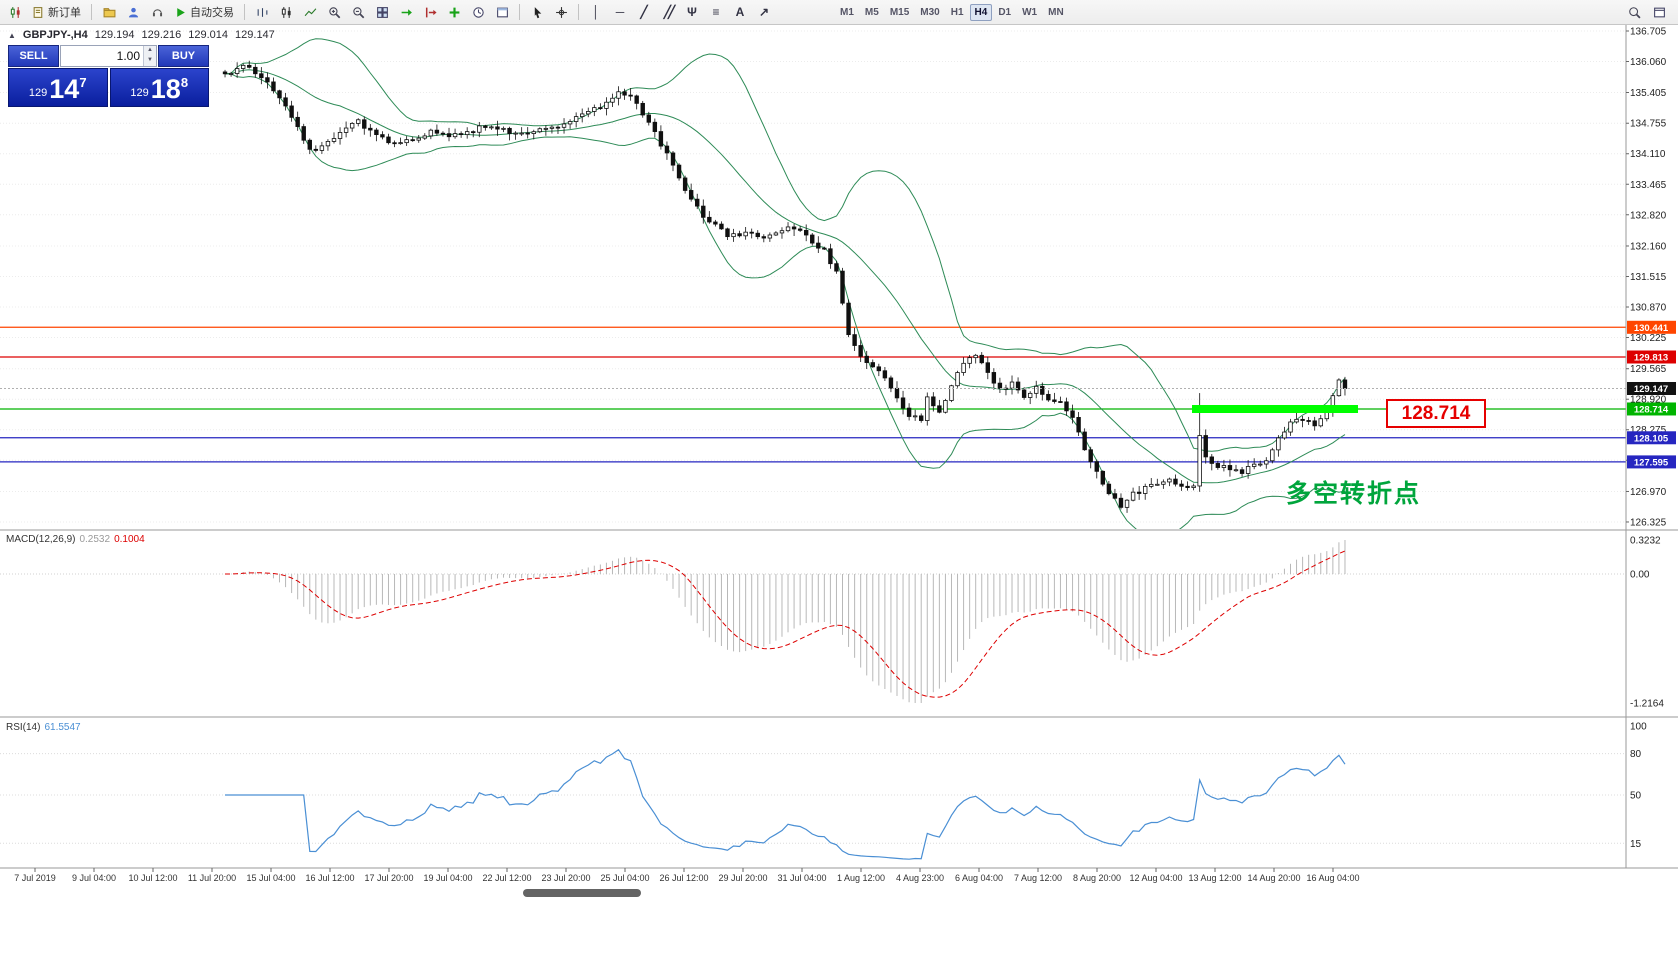  What do you see at coordinates (41, 539) in the screenshot?
I see `macd-label: MACD(12,26,9)` at bounding box center [41, 539].